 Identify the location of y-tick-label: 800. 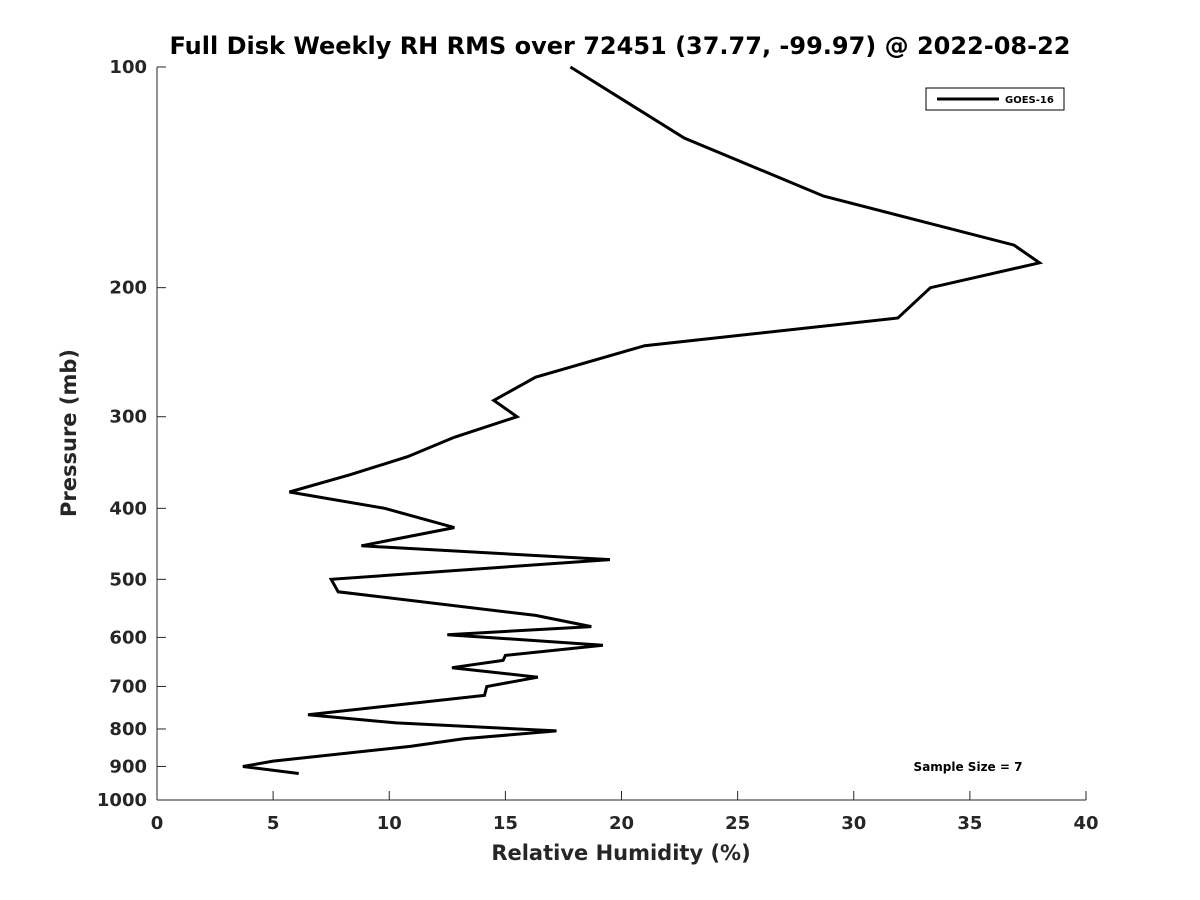
(128, 729).